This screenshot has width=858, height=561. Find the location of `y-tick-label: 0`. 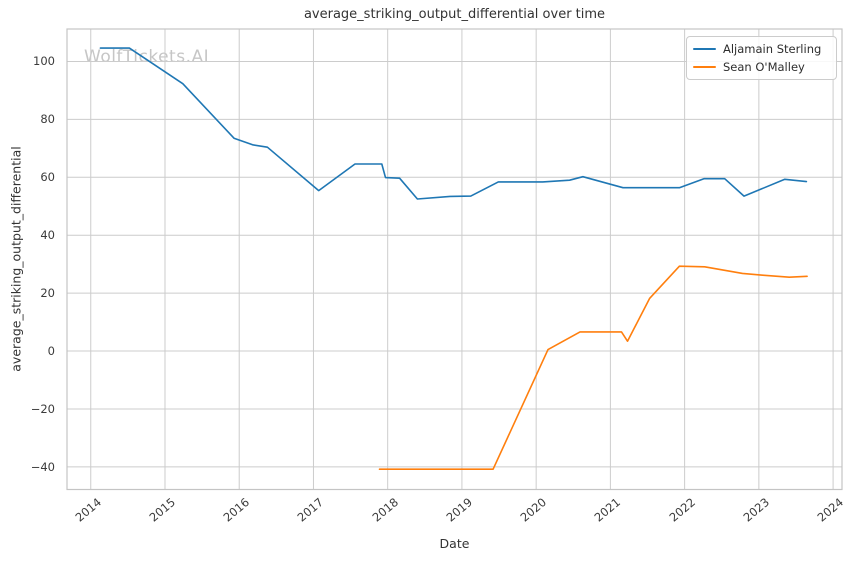

y-tick-label: 0 is located at coordinates (51, 351).